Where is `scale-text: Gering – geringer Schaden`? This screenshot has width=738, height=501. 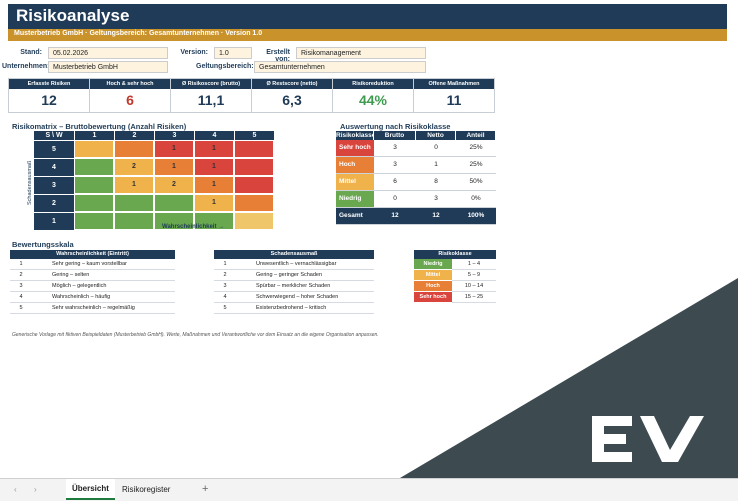 scale-text: Gering – geringer Schaden is located at coordinates (305, 275).